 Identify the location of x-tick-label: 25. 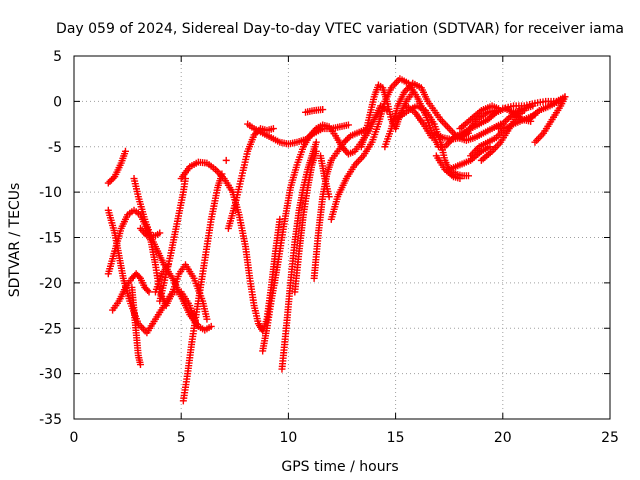
(610, 438).